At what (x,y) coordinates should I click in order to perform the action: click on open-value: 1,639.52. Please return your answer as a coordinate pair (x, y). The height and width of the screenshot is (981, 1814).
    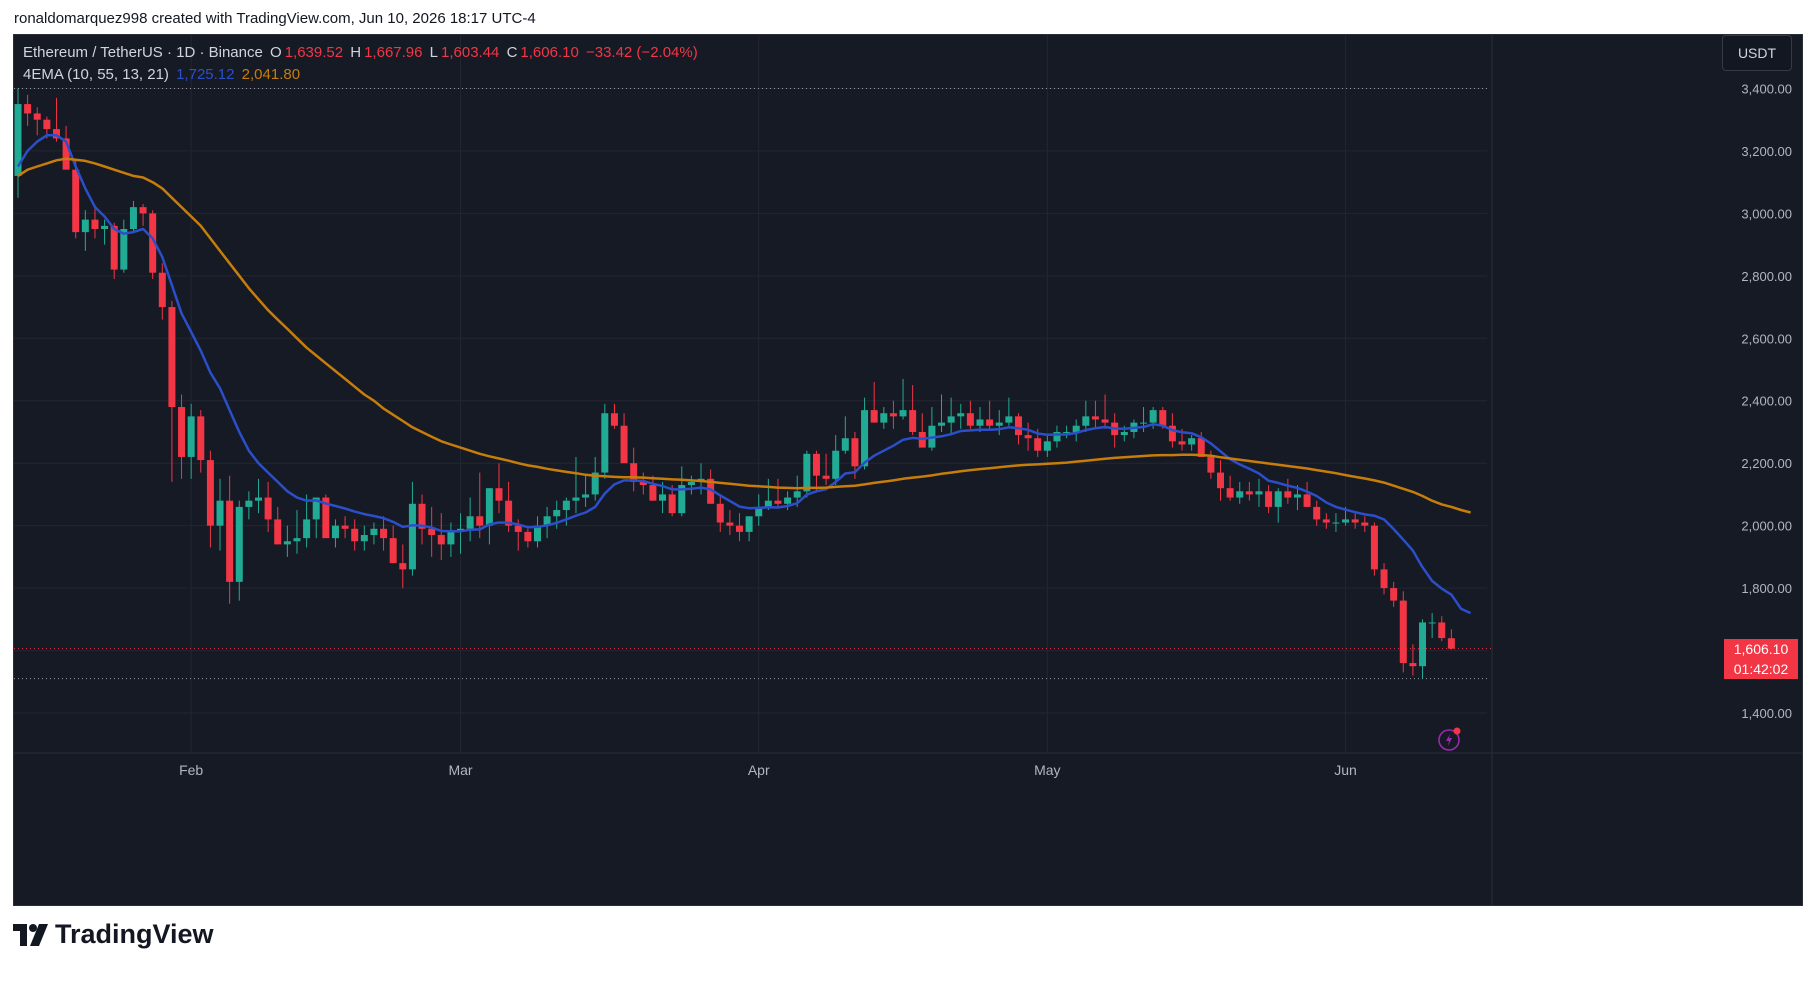
    Looking at the image, I should click on (314, 52).